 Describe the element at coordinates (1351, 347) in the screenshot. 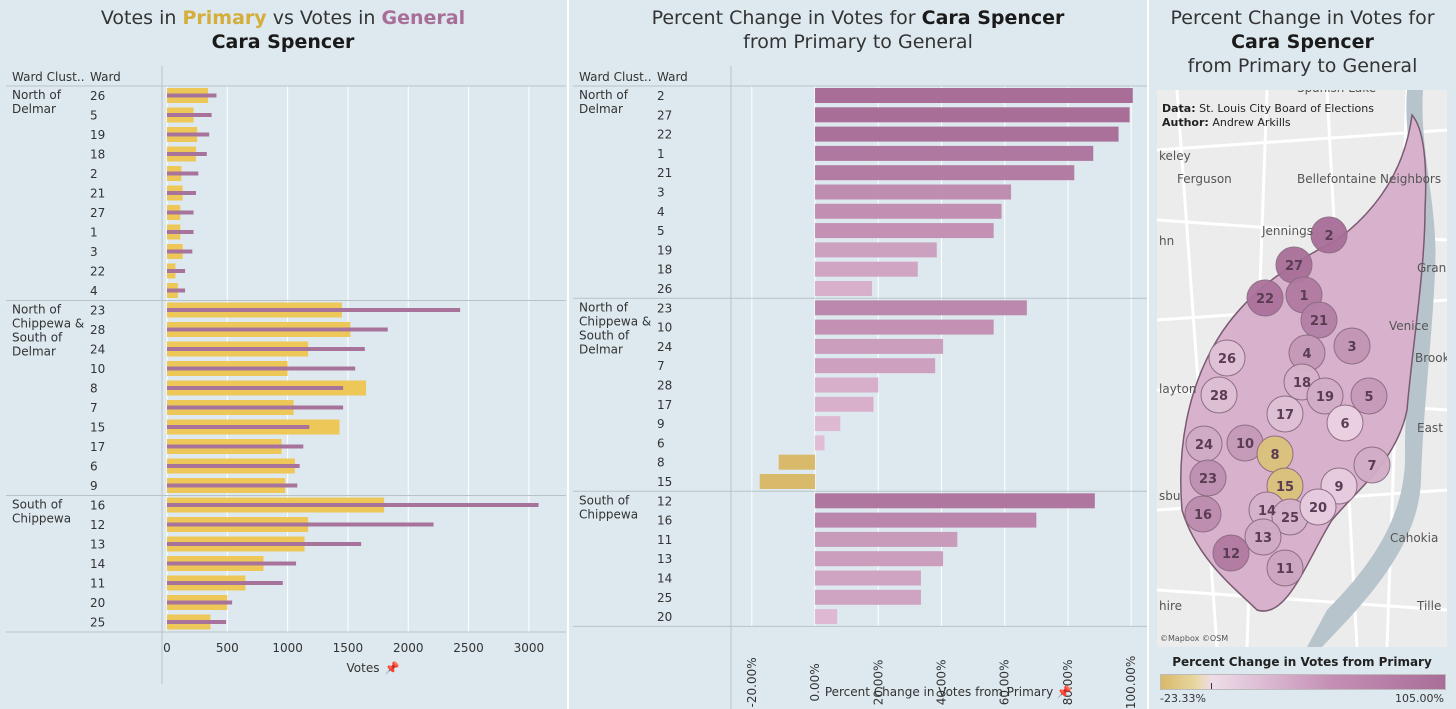

I see `ward-number-label: 3` at that location.